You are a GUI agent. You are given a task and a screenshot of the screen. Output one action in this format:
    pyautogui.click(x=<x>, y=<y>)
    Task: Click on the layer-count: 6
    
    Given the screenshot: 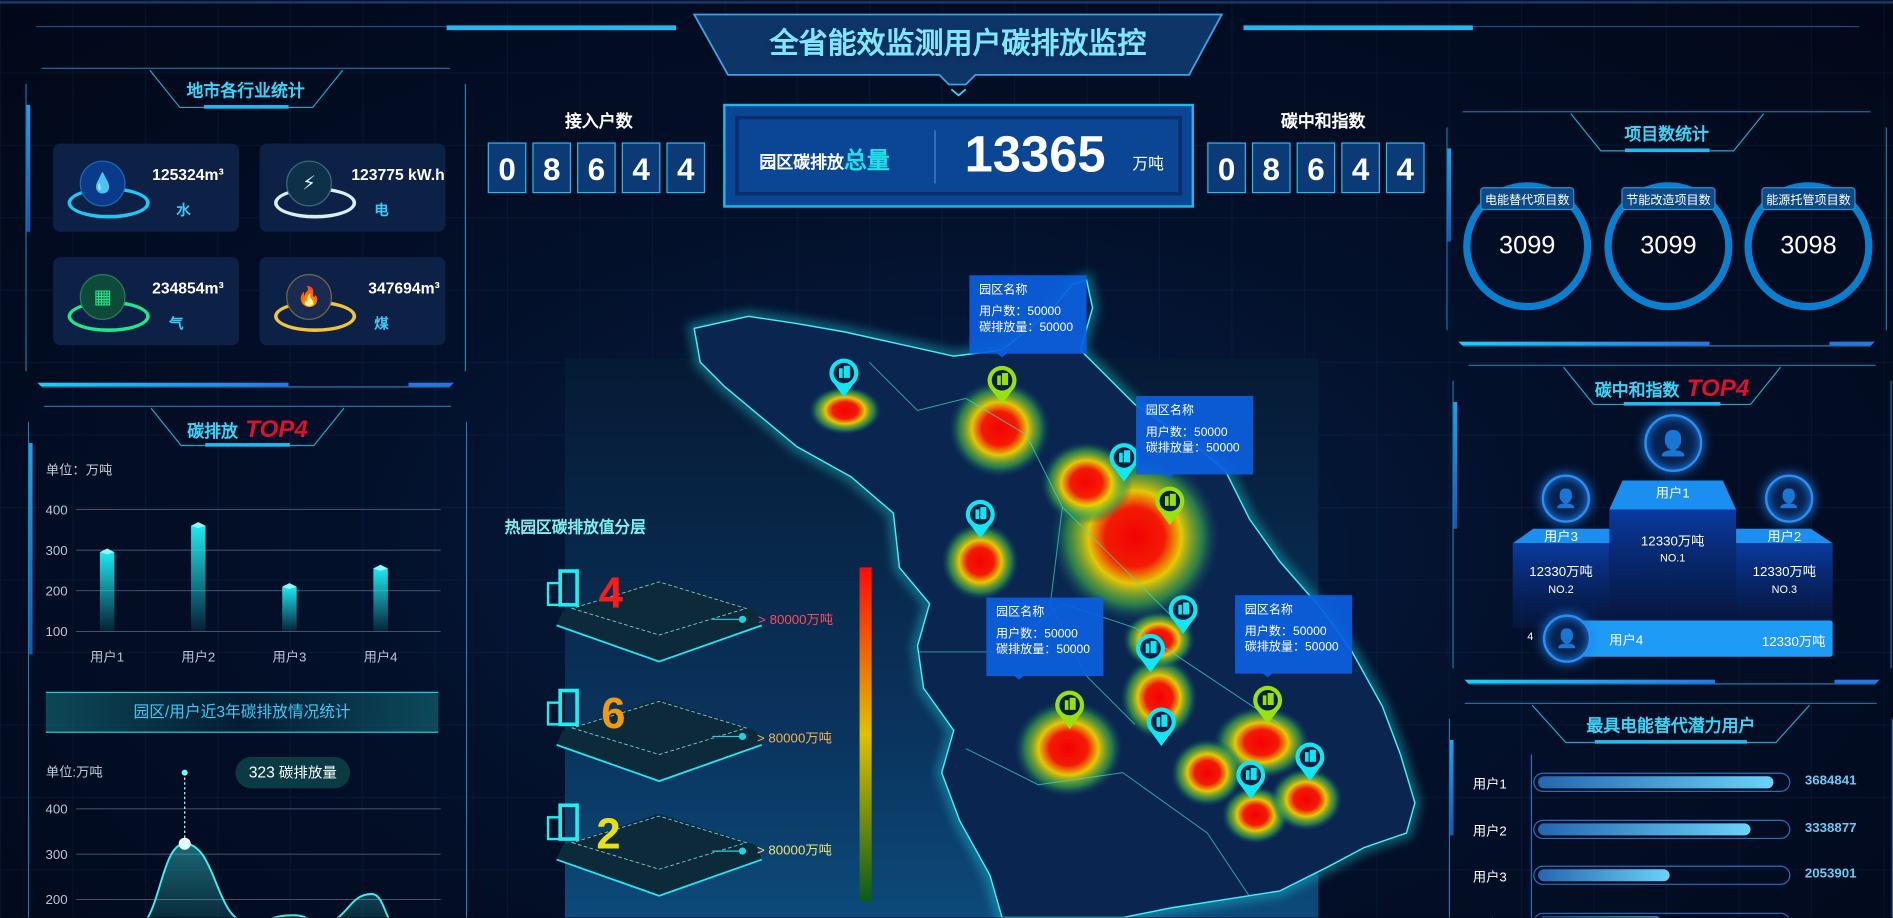 What is the action you would take?
    pyautogui.click(x=613, y=713)
    